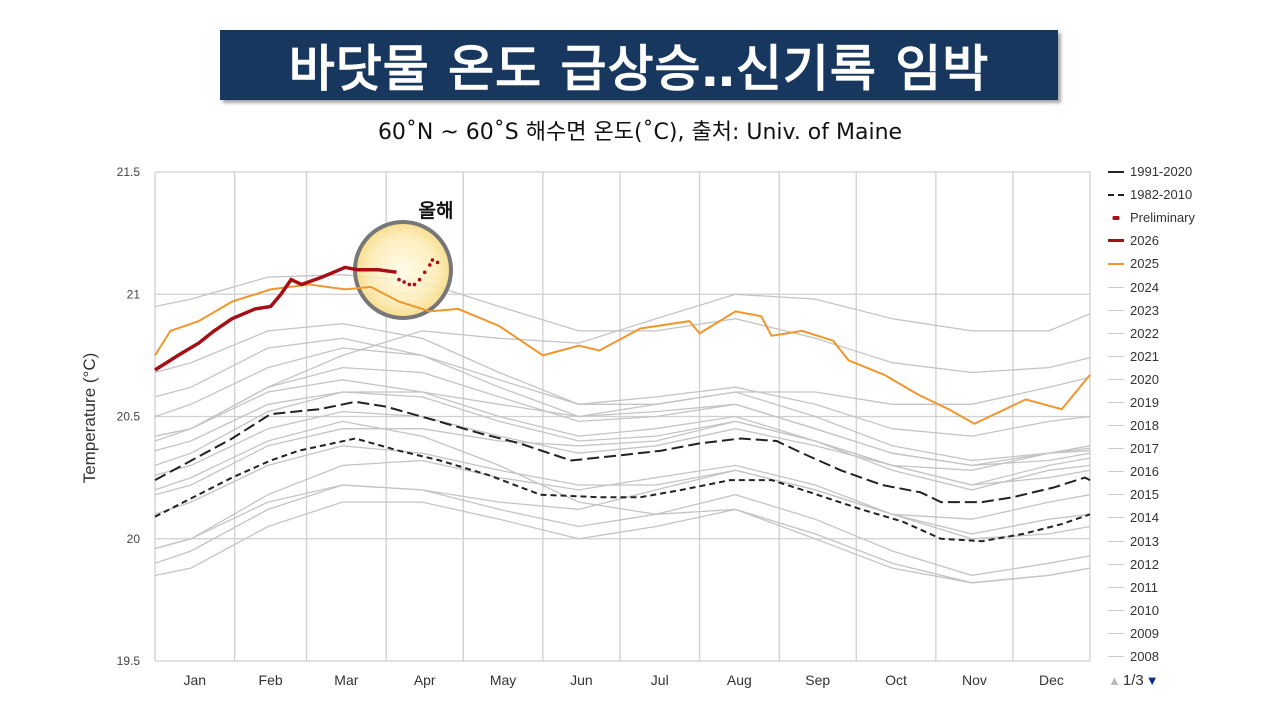 The width and height of the screenshot is (1280, 720). I want to click on legend-item: 2020, so click(1151, 379).